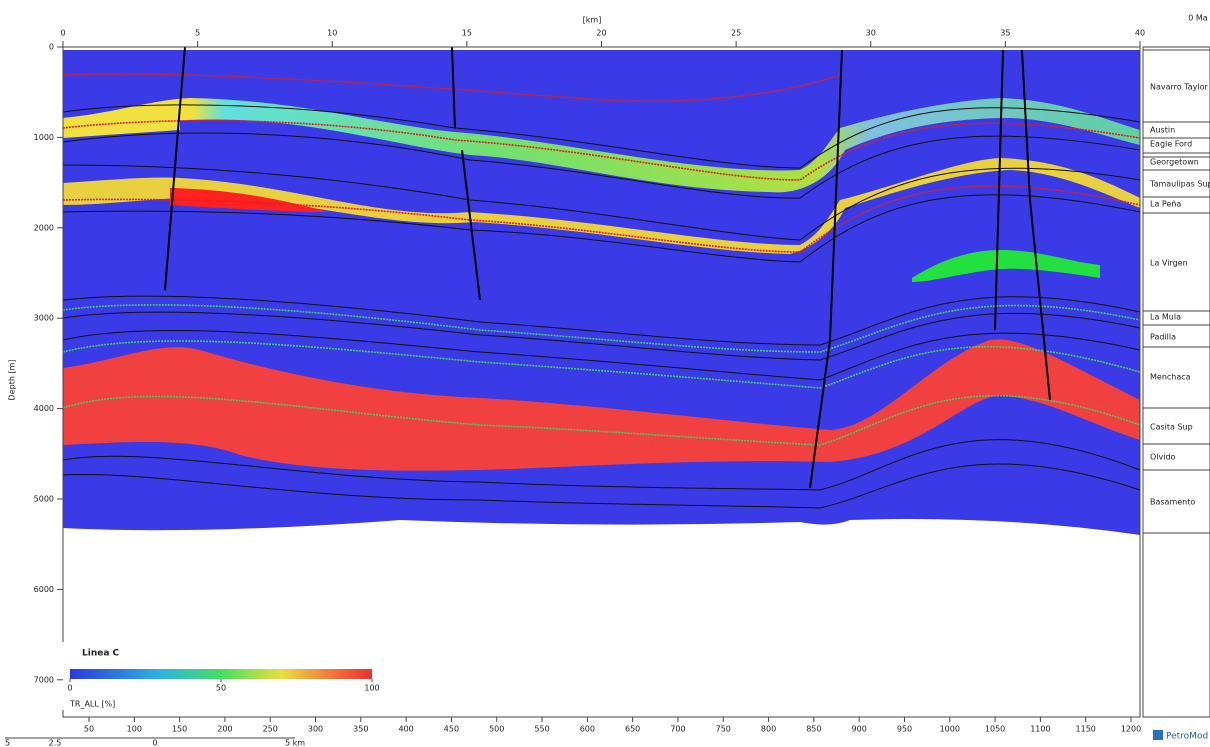 The image size is (1210, 747). Describe the element at coordinates (44, 679) in the screenshot. I see `depth-tick-label: 7000` at that location.